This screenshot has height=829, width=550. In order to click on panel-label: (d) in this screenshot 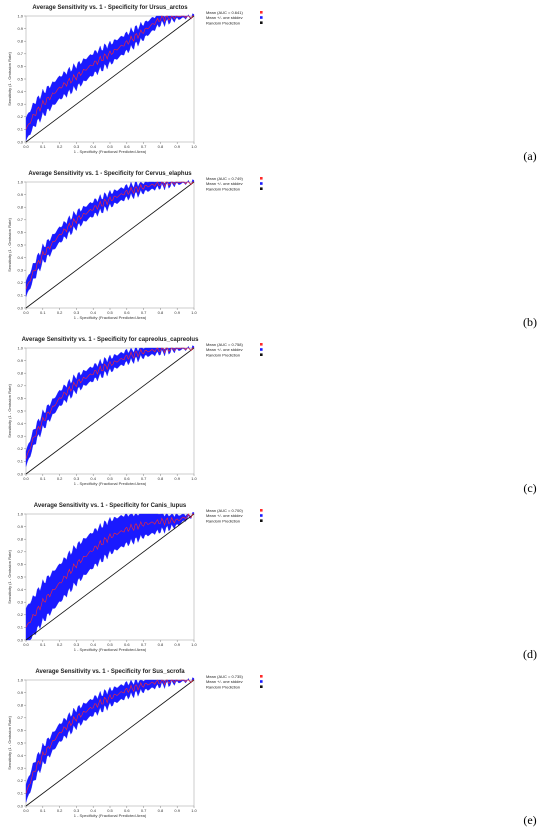, I will do `click(530, 654)`.